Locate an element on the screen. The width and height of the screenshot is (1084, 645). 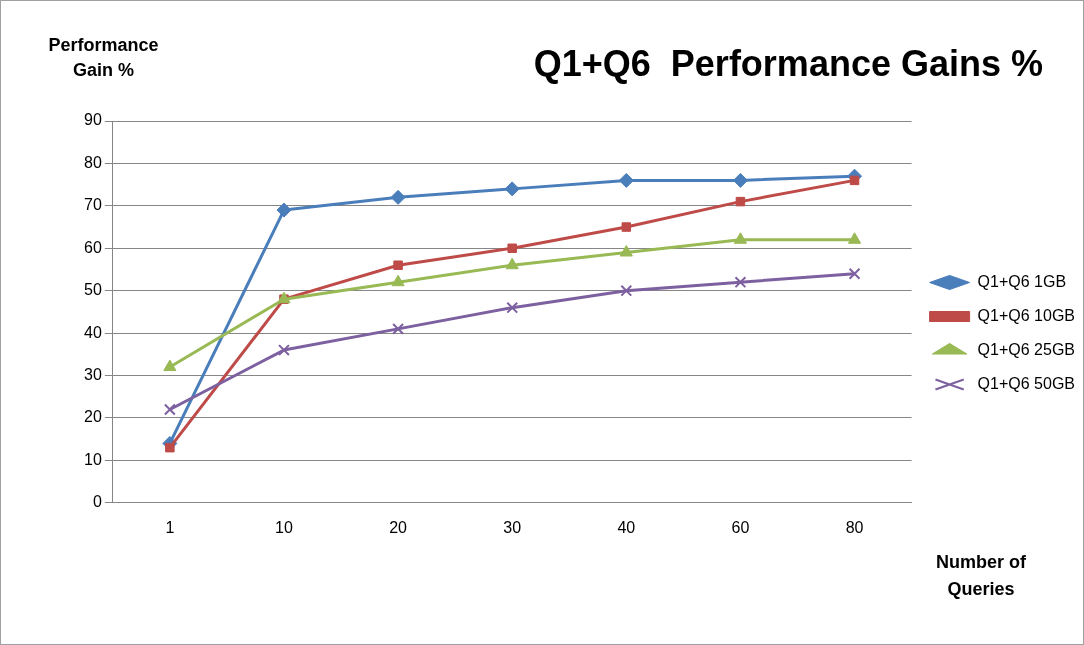
y-tick-label: 20 is located at coordinates (93, 417).